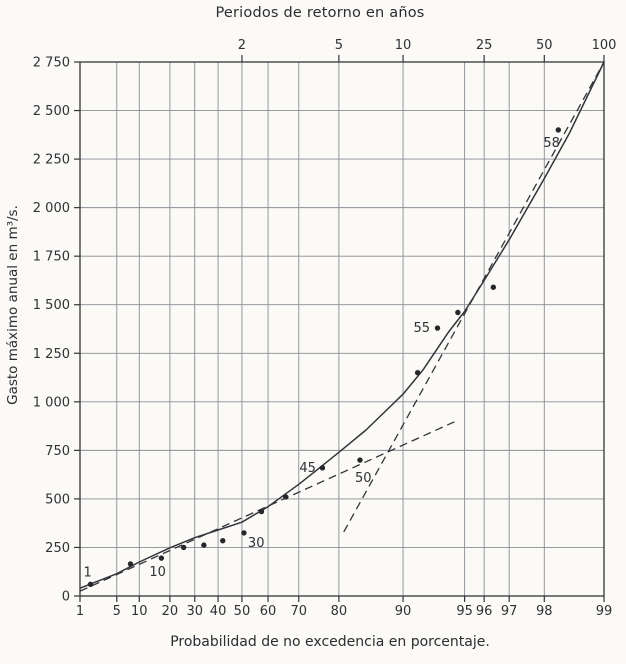  What do you see at coordinates (57, 548) in the screenshot?
I see `y-tick-label: 250` at bounding box center [57, 548].